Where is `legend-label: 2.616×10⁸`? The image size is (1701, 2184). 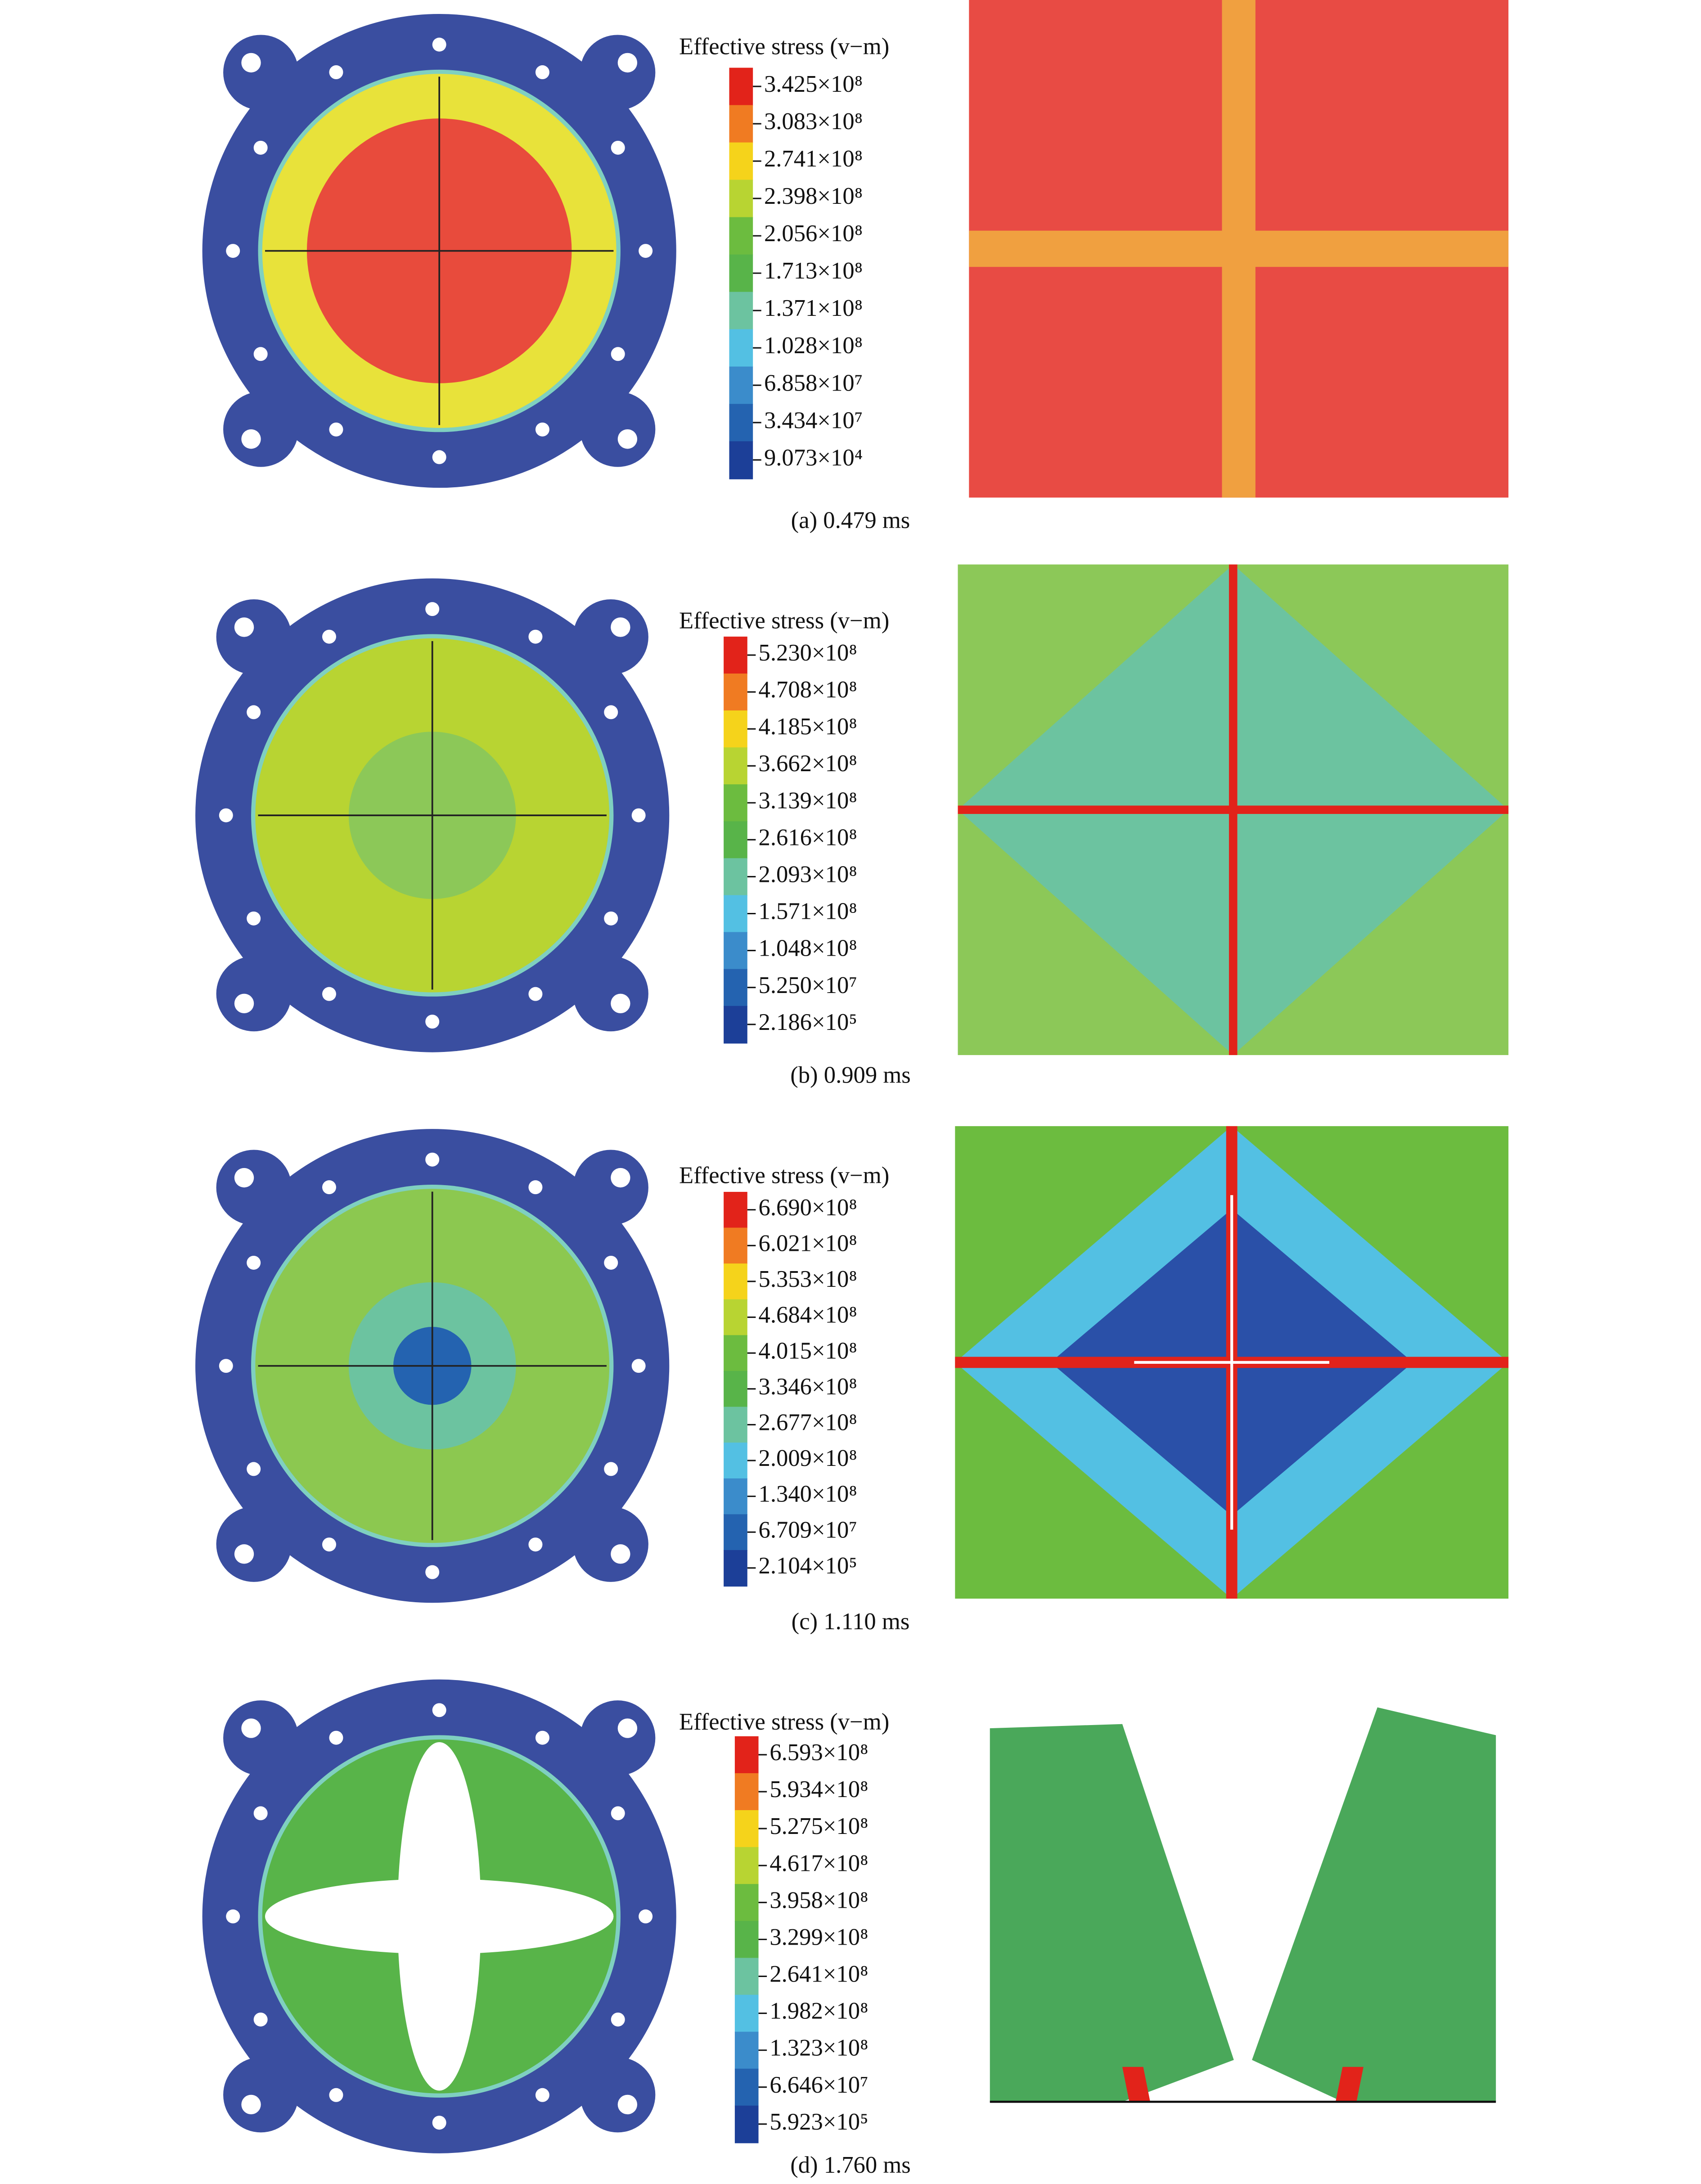
legend-label: 2.616×10⁸ is located at coordinates (808, 837).